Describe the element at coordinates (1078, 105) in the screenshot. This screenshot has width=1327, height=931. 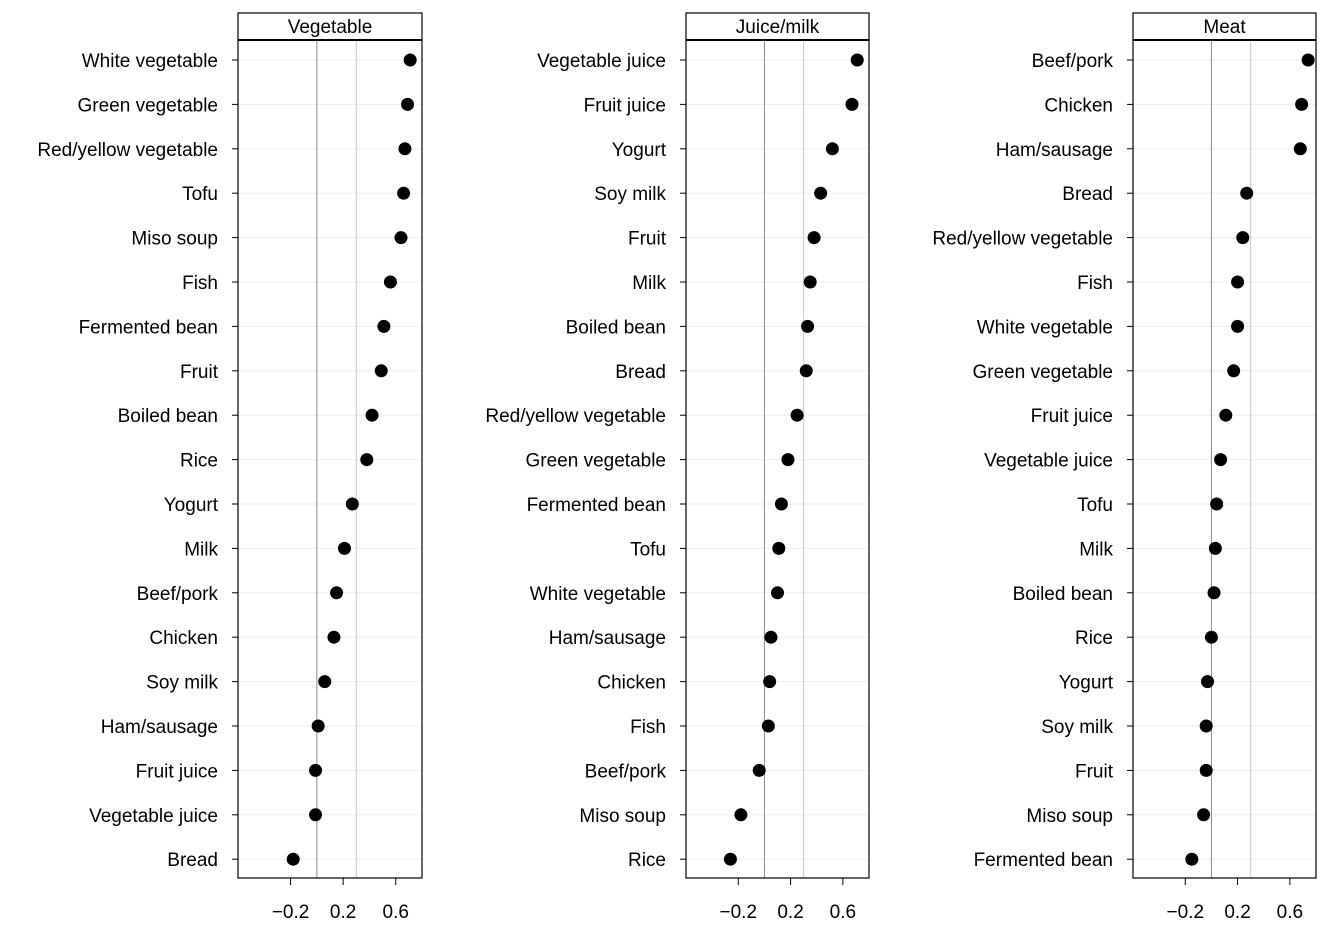
I see `y-tick-label: Chicken` at that location.